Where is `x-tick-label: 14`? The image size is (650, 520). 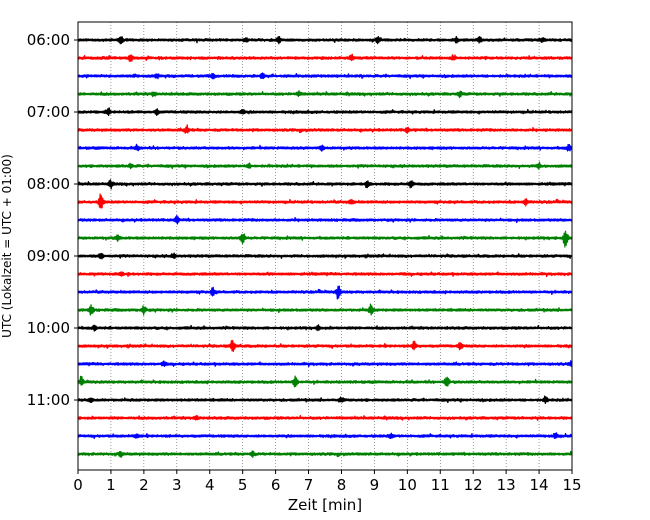 x-tick-label: 14 is located at coordinates (539, 485).